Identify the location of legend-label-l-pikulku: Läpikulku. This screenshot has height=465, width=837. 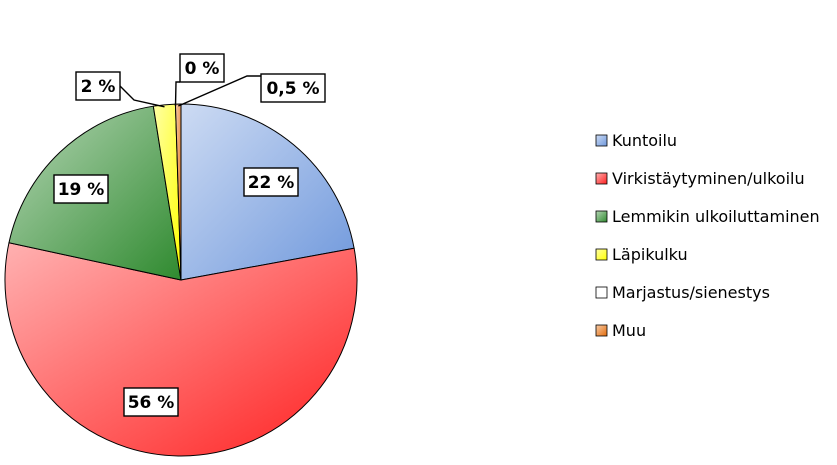
(650, 254).